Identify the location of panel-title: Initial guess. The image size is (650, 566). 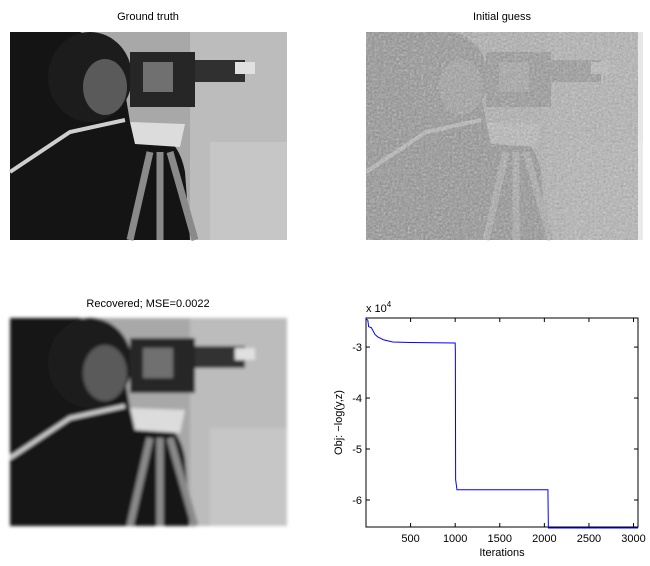
(502, 17).